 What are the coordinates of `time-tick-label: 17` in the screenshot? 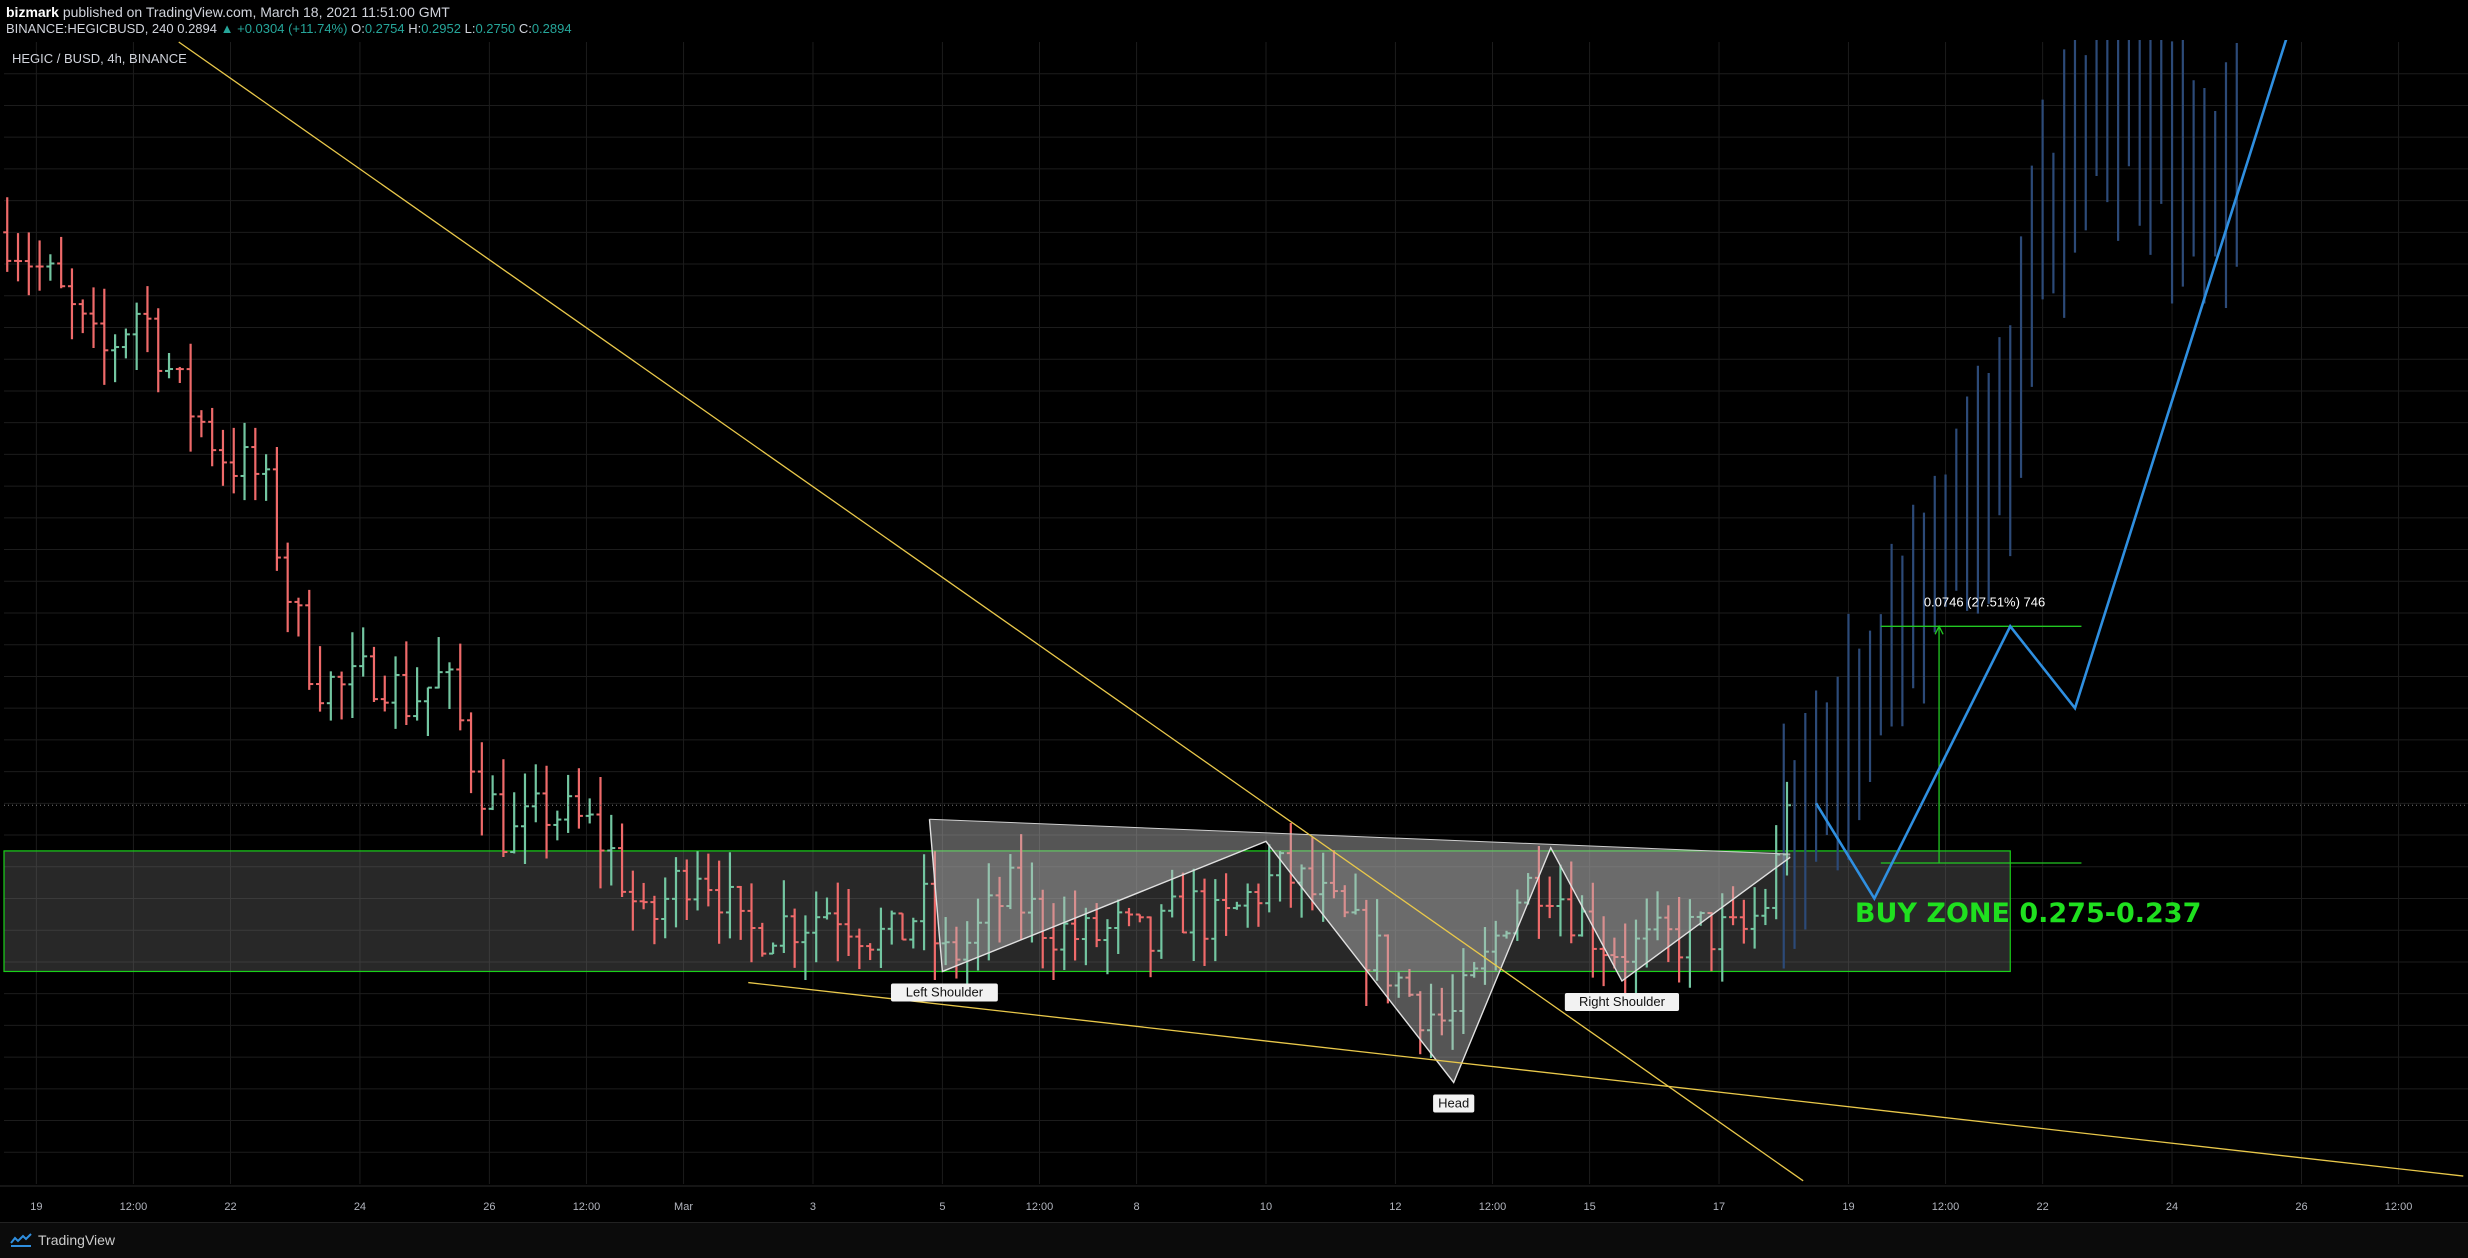 It's located at (1719, 1207).